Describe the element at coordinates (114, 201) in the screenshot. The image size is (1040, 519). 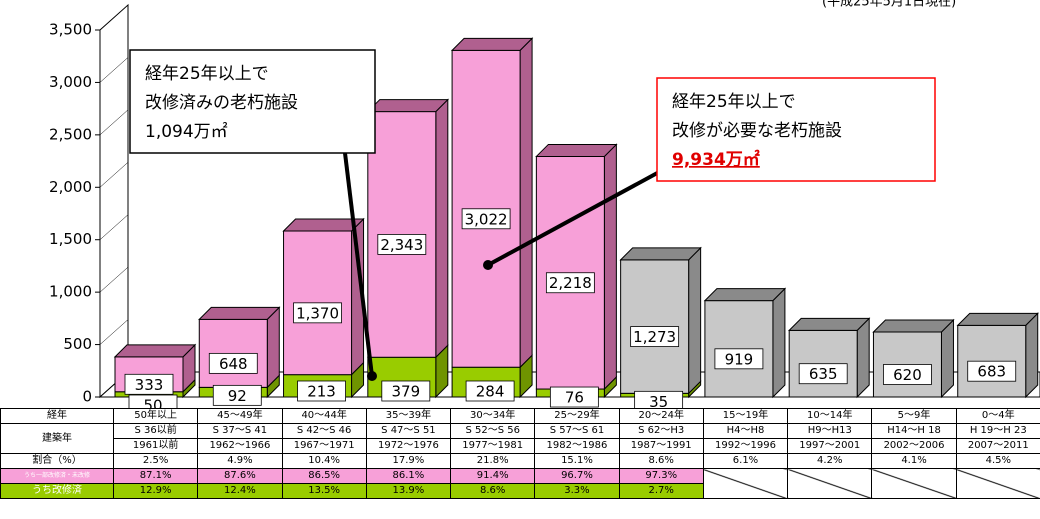
I see `back-wall` at that location.